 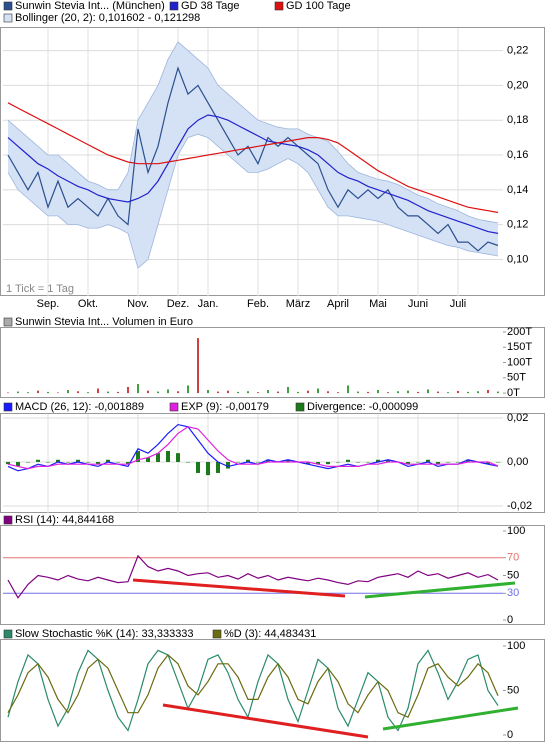 I want to click on legend-label: Sunwin Stevia Int... (München), so click(x=90, y=6).